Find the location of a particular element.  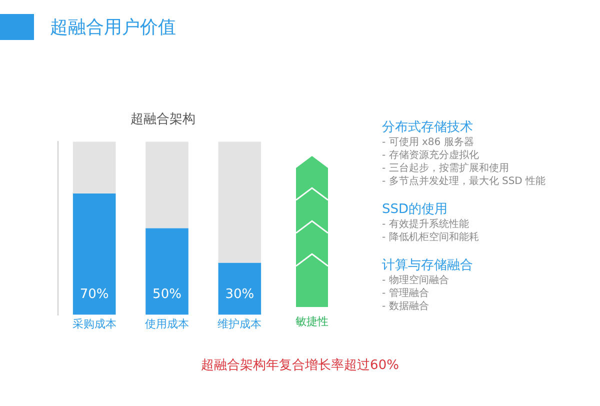

text: - 可使用 x86 服务器 is located at coordinates (428, 142).